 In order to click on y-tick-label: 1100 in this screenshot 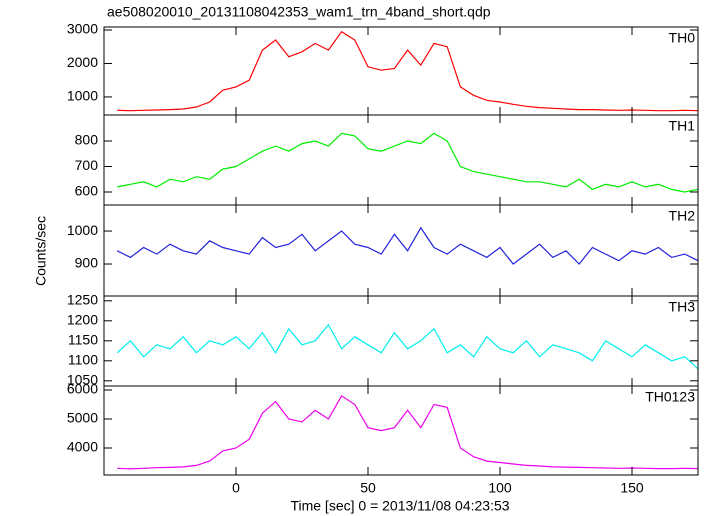, I will do `click(83, 360)`.